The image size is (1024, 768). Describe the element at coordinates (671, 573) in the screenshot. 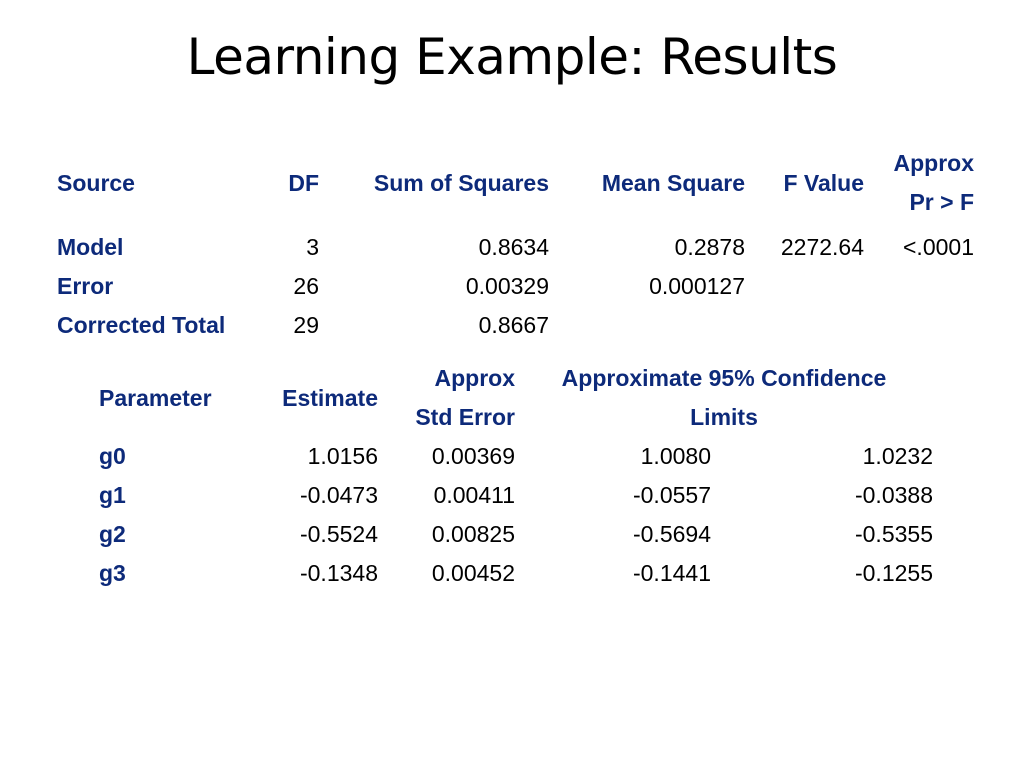

I see `row-lower-limit: -0.1441` at that location.